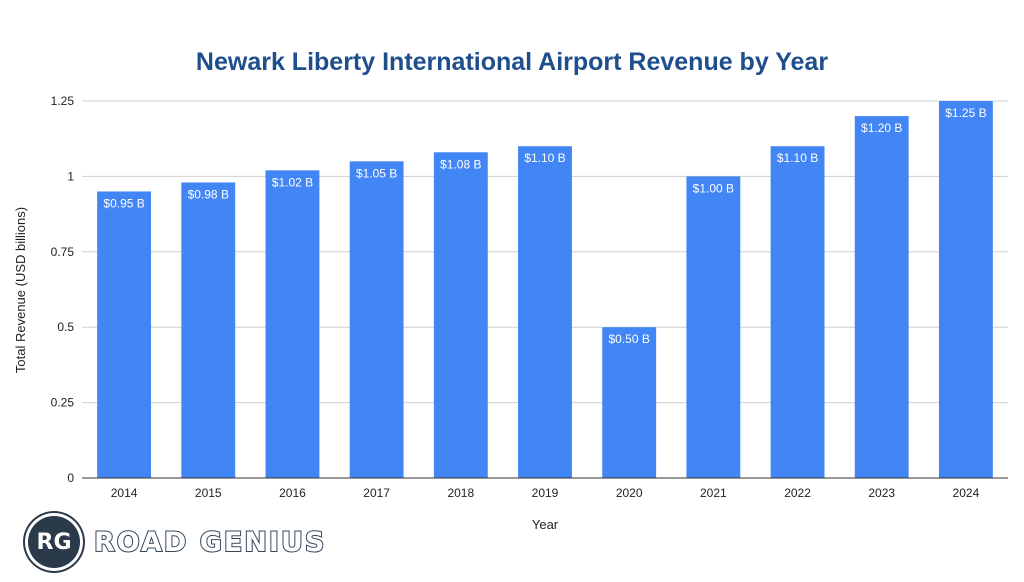 This screenshot has height=582, width=1024. What do you see at coordinates (628, 339) in the screenshot?
I see `bar-data-label: $0.50 B` at bounding box center [628, 339].